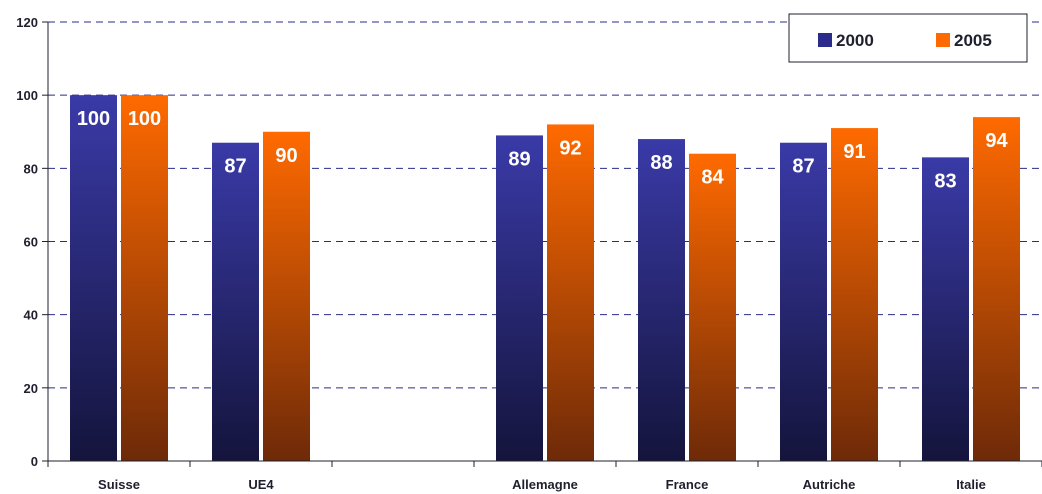  I want to click on y-tick-label: 80, so click(31, 168).